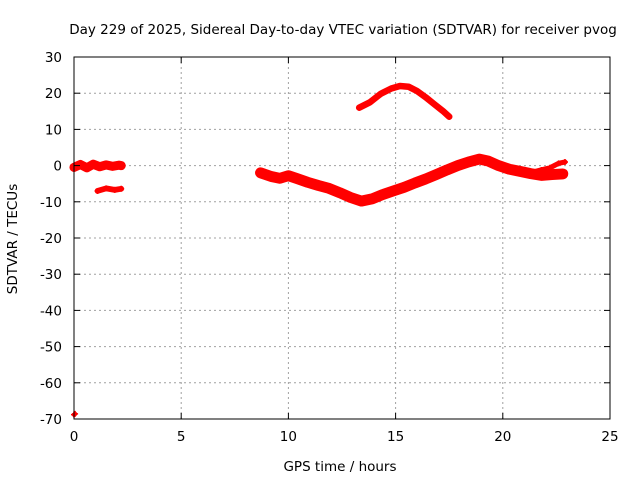 This screenshot has width=640, height=480. Describe the element at coordinates (51, 348) in the screenshot. I see `y-tick-label: -50` at that location.